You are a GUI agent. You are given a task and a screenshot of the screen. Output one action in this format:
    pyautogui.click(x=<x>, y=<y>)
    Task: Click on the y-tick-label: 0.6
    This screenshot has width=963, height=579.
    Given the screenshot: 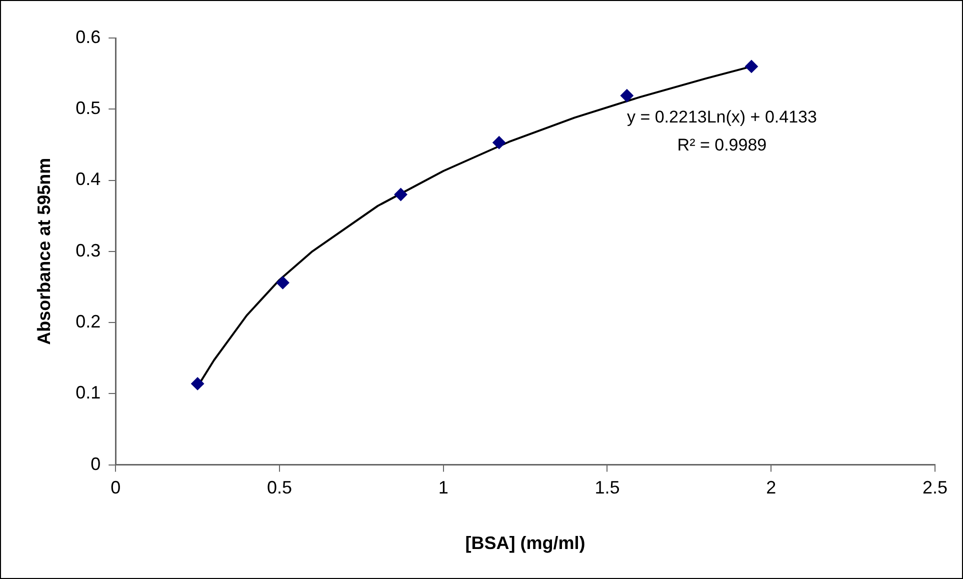 What is the action you would take?
    pyautogui.click(x=88, y=36)
    